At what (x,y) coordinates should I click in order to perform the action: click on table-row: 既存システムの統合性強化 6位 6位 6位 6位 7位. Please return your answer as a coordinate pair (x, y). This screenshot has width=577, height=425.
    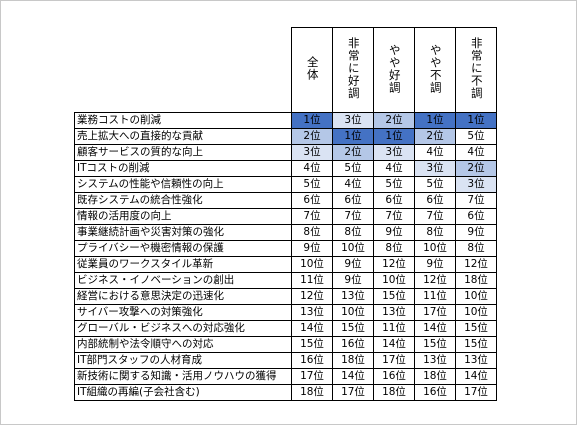
    Looking at the image, I should click on (285, 200).